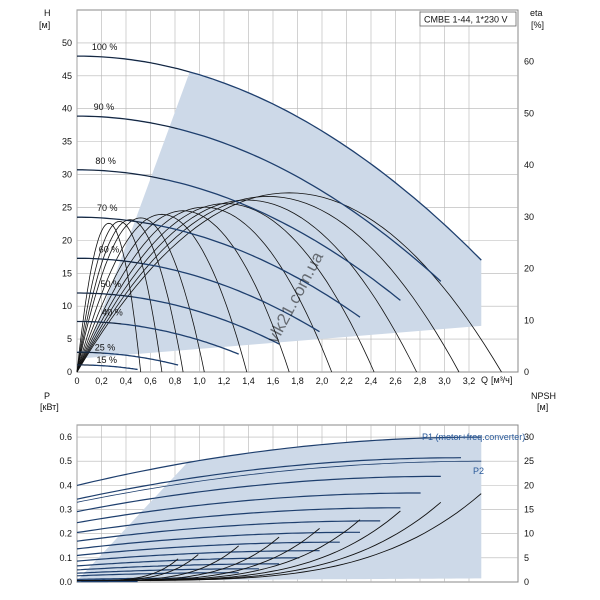 The width and height of the screenshot is (600, 600). Describe the element at coordinates (478, 471) in the screenshot. I see `p2-series-label: P2` at that location.